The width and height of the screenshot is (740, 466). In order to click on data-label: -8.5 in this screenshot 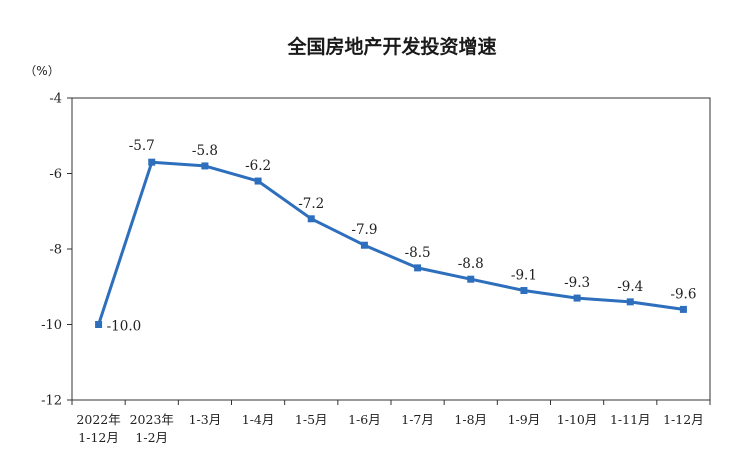, I will do `click(418, 253)`.